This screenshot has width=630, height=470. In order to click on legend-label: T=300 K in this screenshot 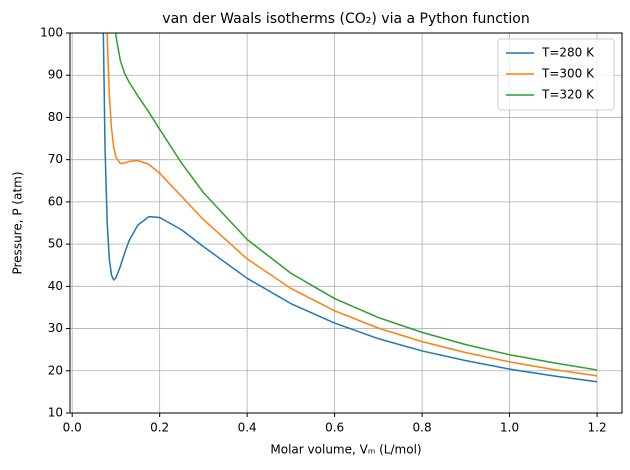, I will do `click(568, 74)`.